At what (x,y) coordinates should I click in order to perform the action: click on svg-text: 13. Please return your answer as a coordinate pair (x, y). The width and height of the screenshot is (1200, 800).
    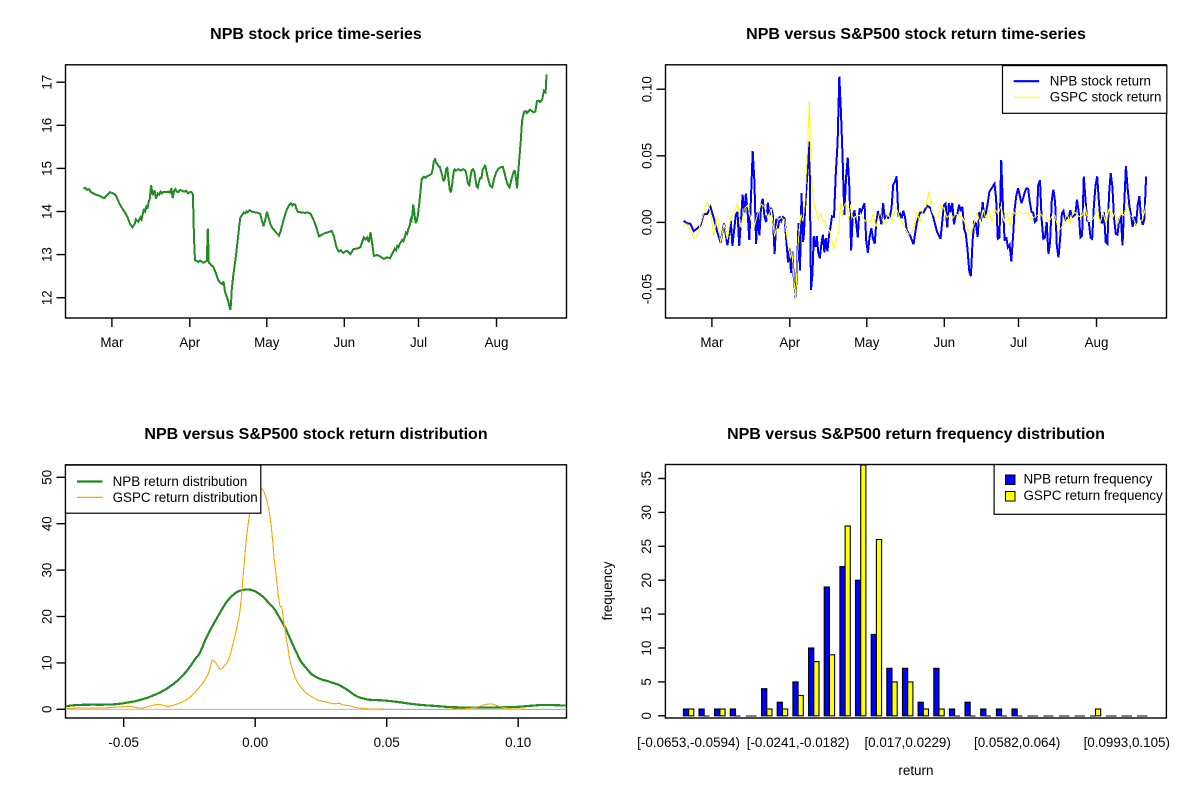
    Looking at the image, I should click on (47, 254).